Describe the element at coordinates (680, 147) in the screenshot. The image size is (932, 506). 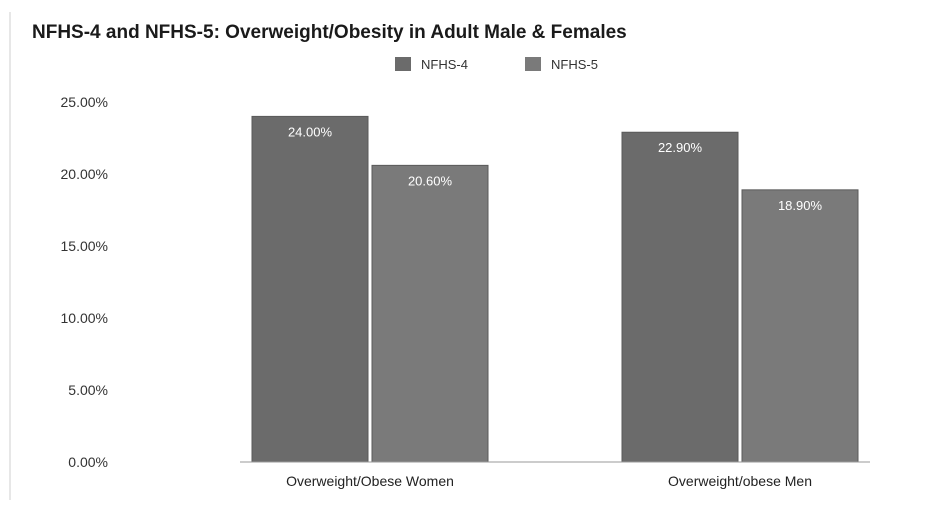
I see `data-label: 22.90%` at that location.